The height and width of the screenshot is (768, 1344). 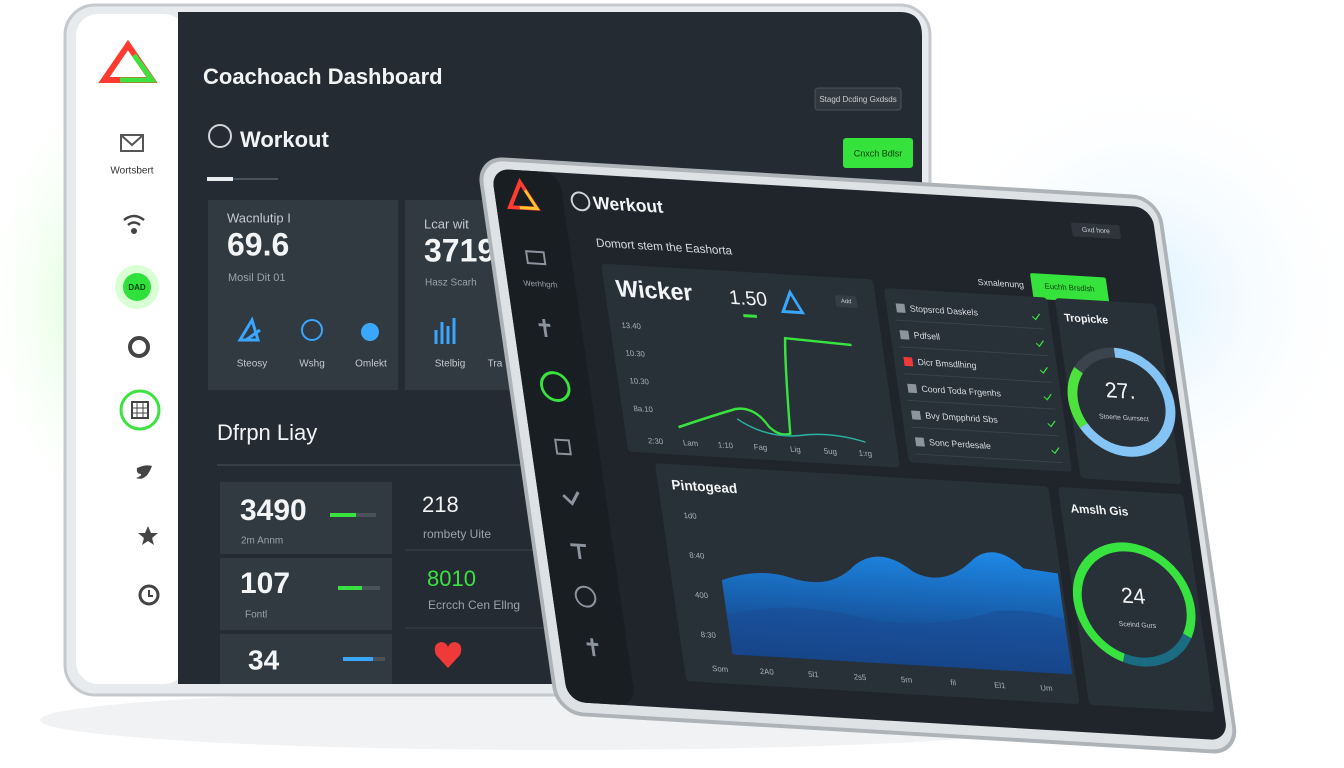 What do you see at coordinates (1100, 509) in the screenshot?
I see `panel-title: Amslh Gis` at bounding box center [1100, 509].